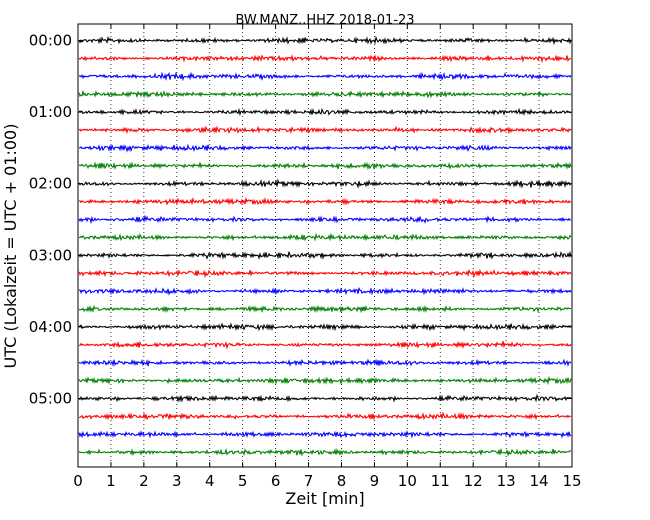  Describe the element at coordinates (243, 481) in the screenshot. I see `x-tick-label: 5` at that location.